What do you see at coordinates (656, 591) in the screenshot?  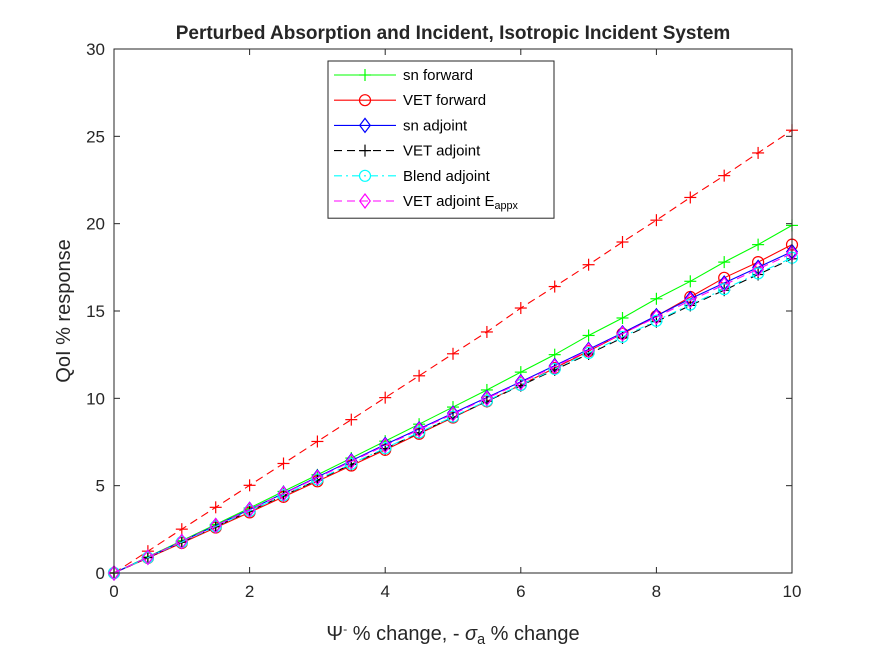 I see `x-tick-label: 8` at bounding box center [656, 591].